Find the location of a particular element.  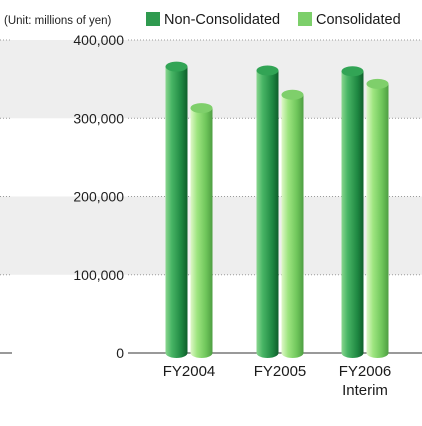

y-tick-label: 200,000 is located at coordinates (98, 197).